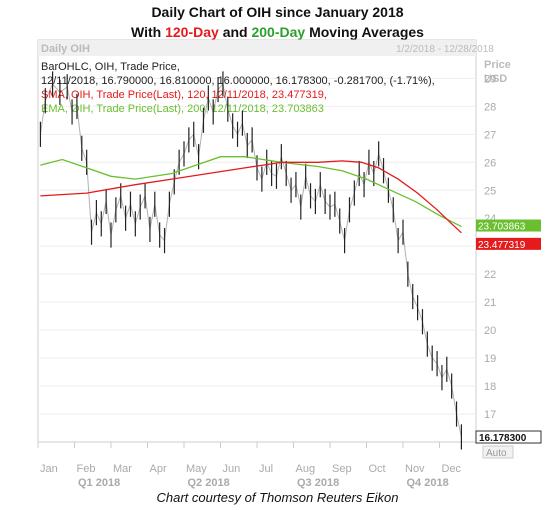 The height and width of the screenshot is (510, 555). What do you see at coordinates (249, 458) in the screenshot?
I see `x-tick-labels: Jan Feb Mar Apr May Jun Jul Aug Sep Oct Nov Dec` at bounding box center [249, 458].